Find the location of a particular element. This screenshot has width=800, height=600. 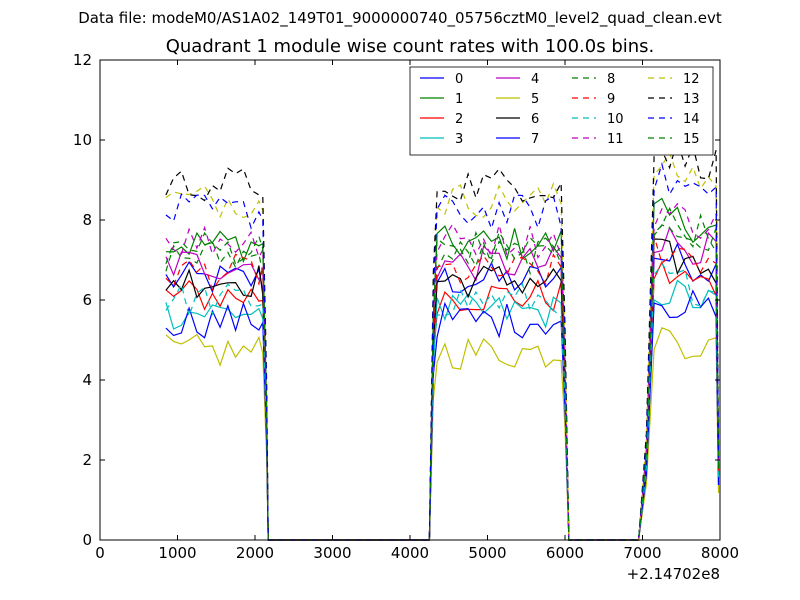

y-tick-label: 6 is located at coordinates (87, 300).